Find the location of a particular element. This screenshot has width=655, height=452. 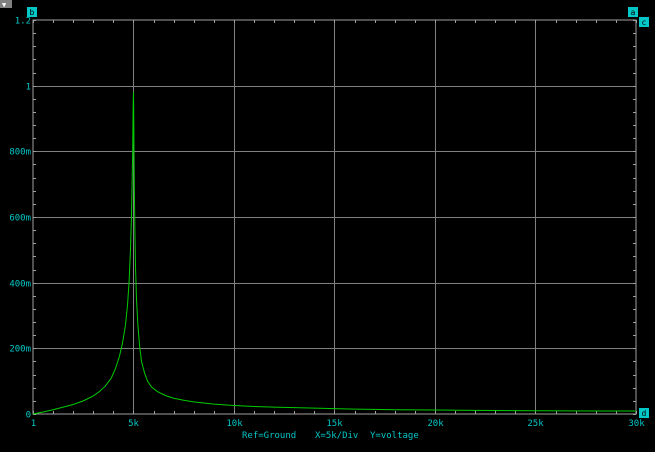

svg-text: b is located at coordinates (32, 12).